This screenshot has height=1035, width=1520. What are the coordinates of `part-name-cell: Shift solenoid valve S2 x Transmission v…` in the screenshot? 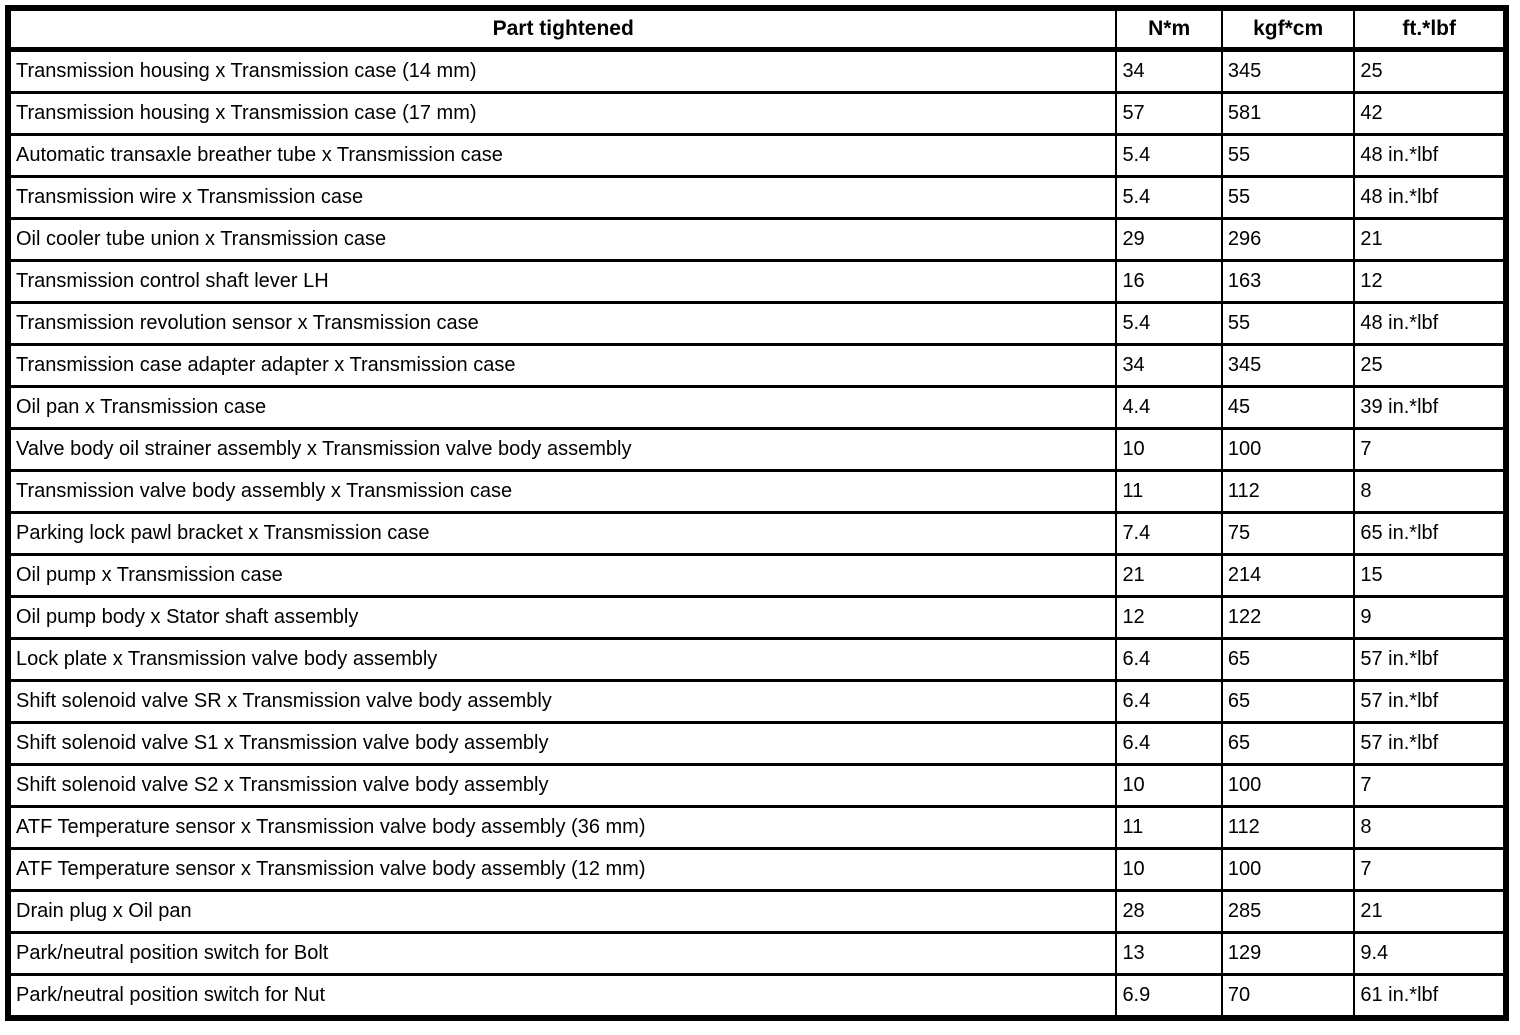 It's located at (562, 785).